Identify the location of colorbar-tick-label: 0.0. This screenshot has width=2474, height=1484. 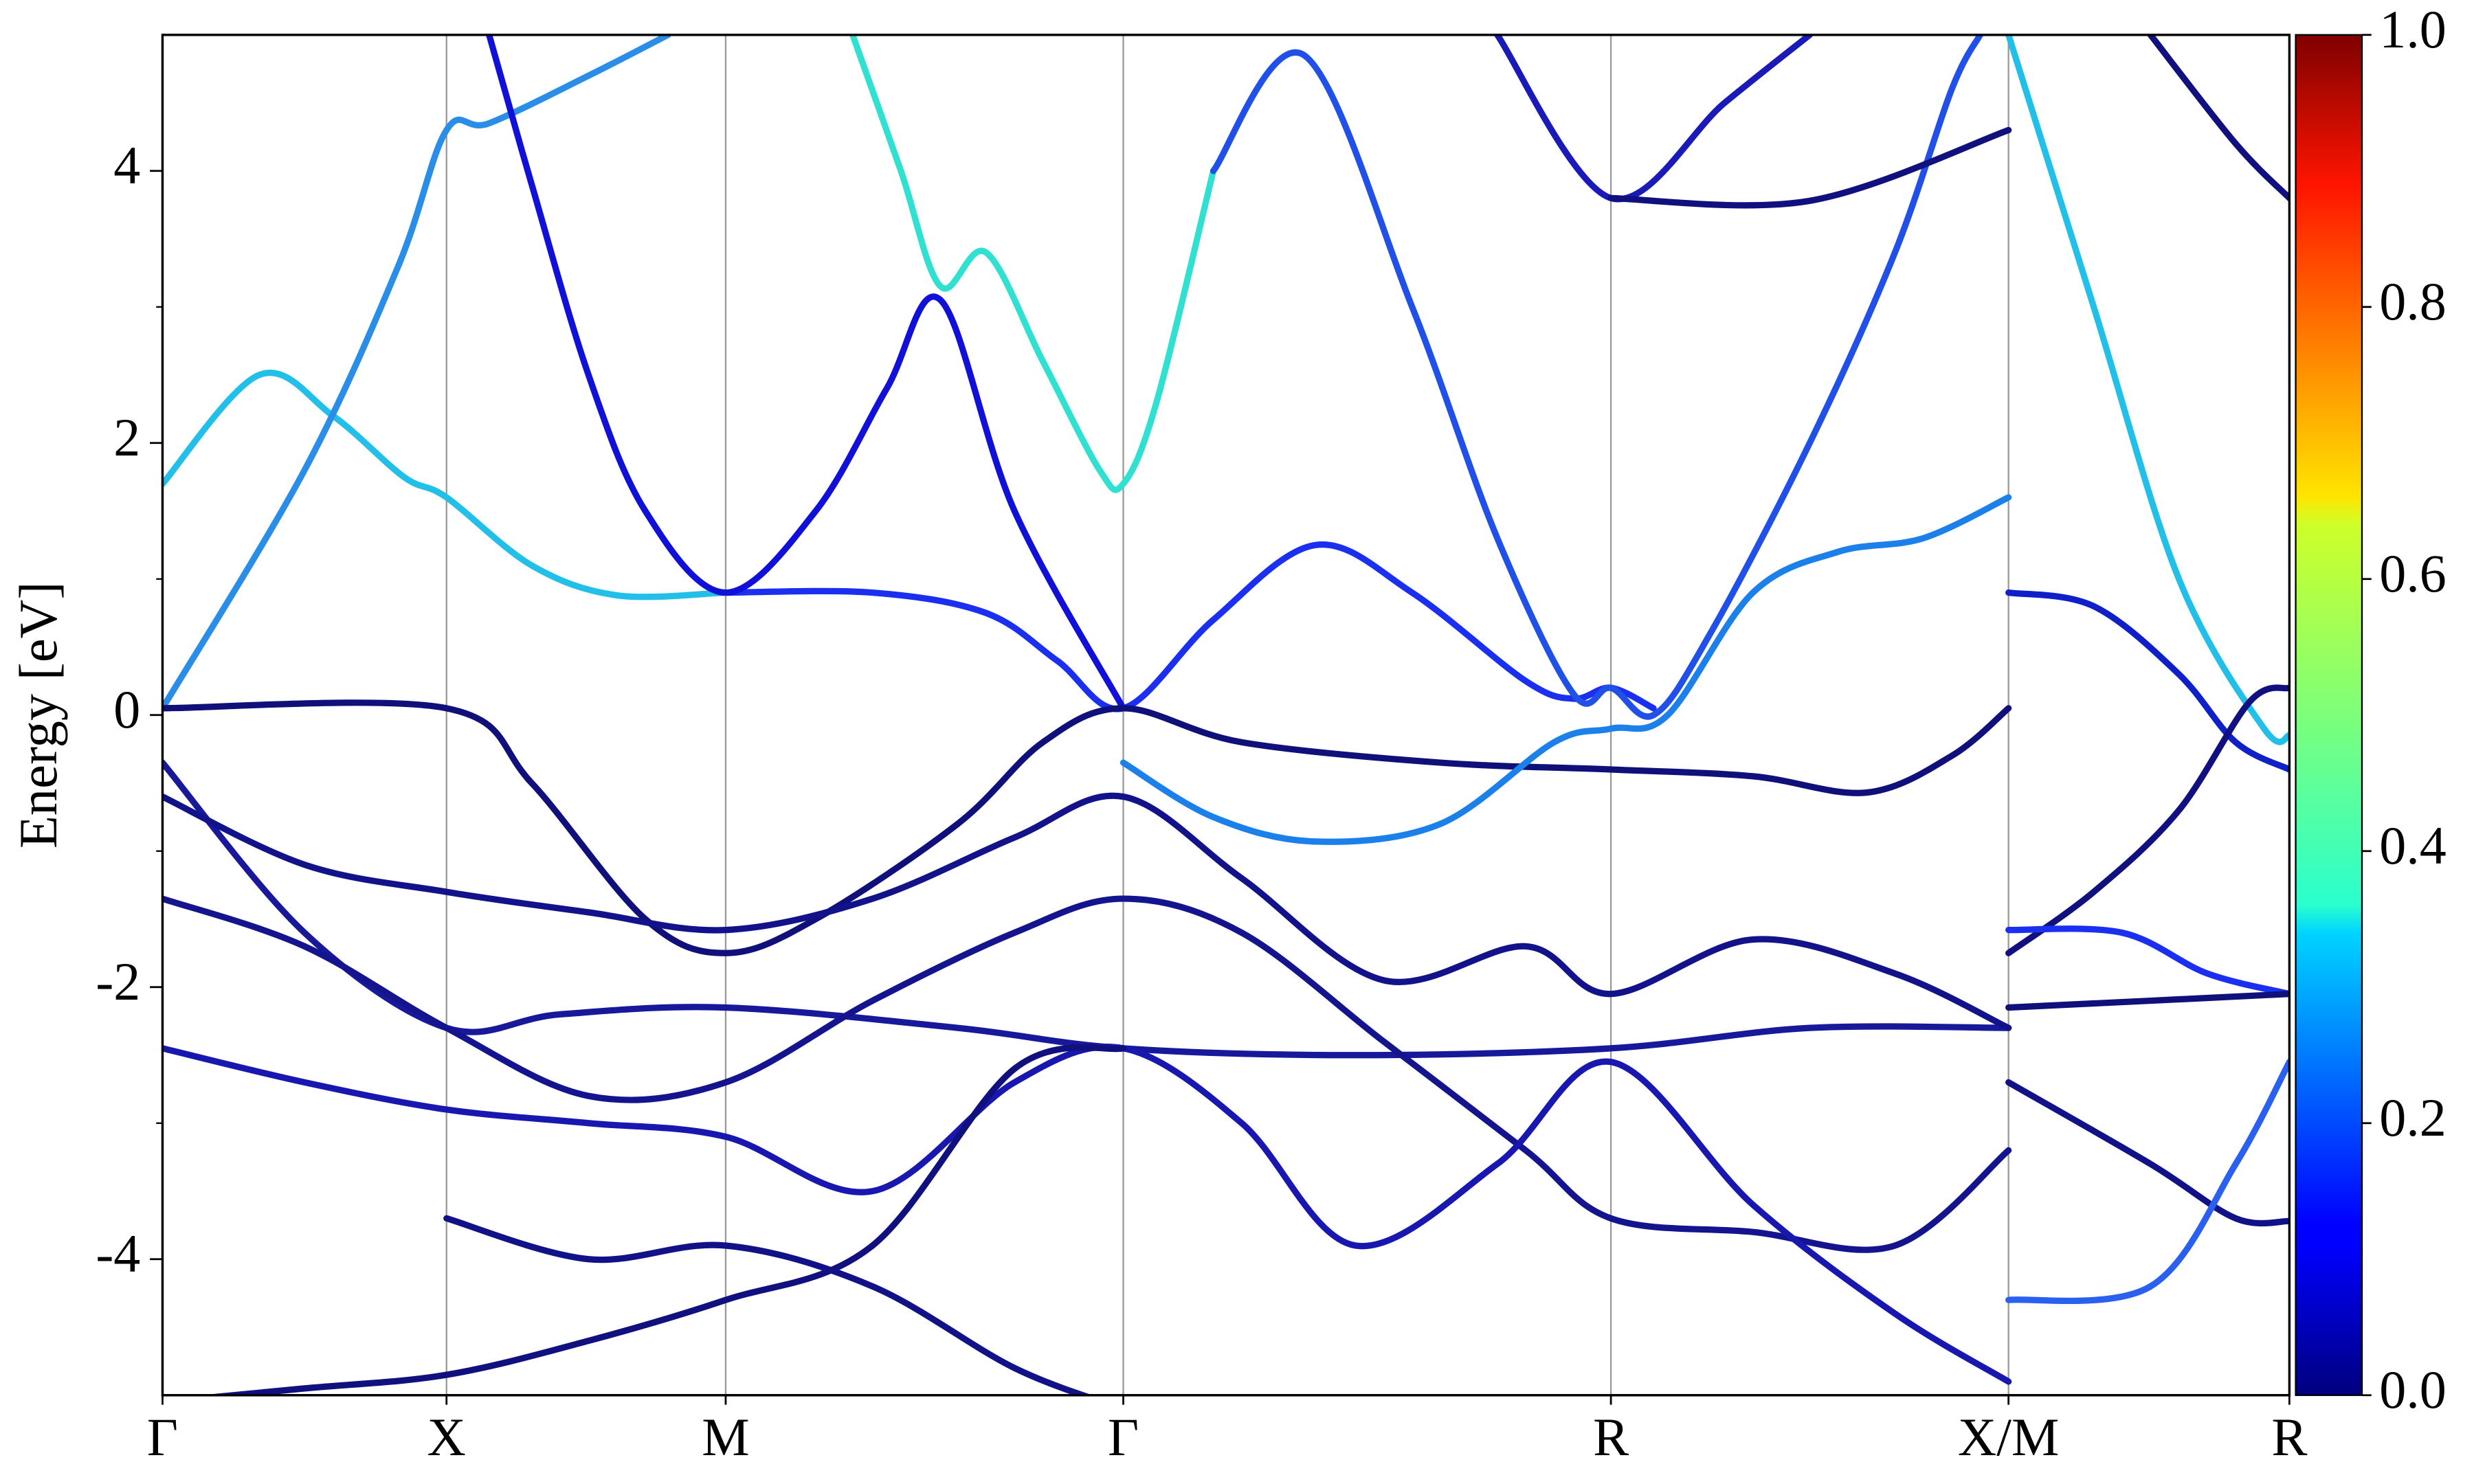
(2413, 1389).